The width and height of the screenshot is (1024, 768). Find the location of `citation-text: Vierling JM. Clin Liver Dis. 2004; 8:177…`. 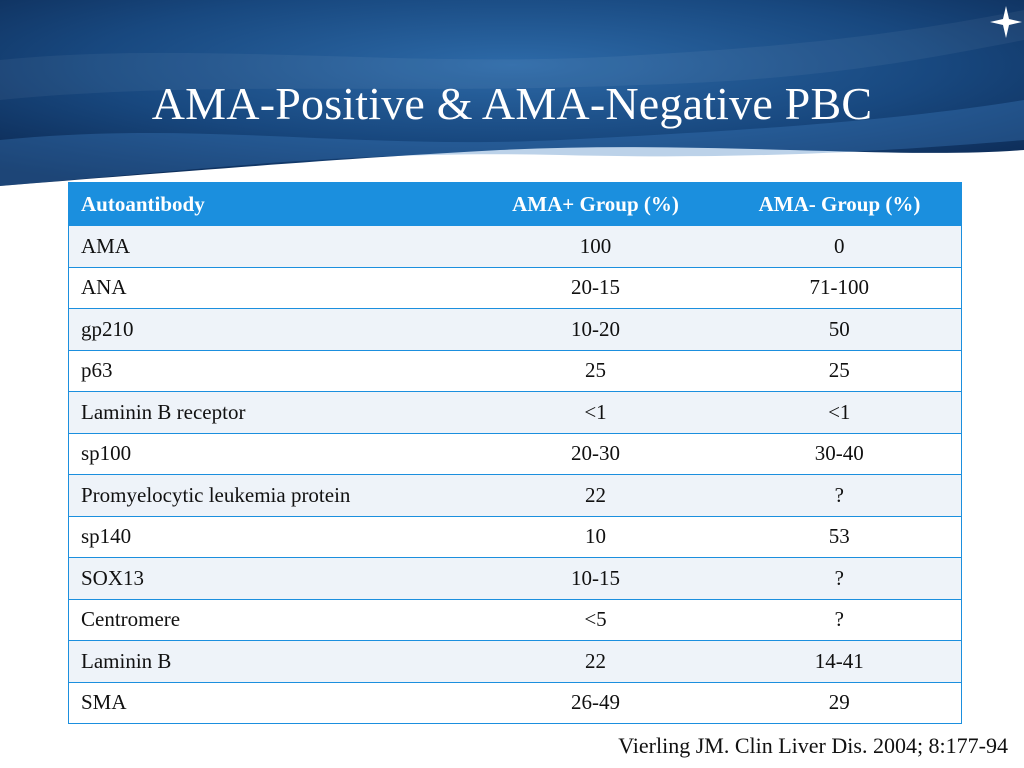

citation-text: Vierling JM. Clin Liver Dis. 2004; 8:177… is located at coordinates (813, 745).